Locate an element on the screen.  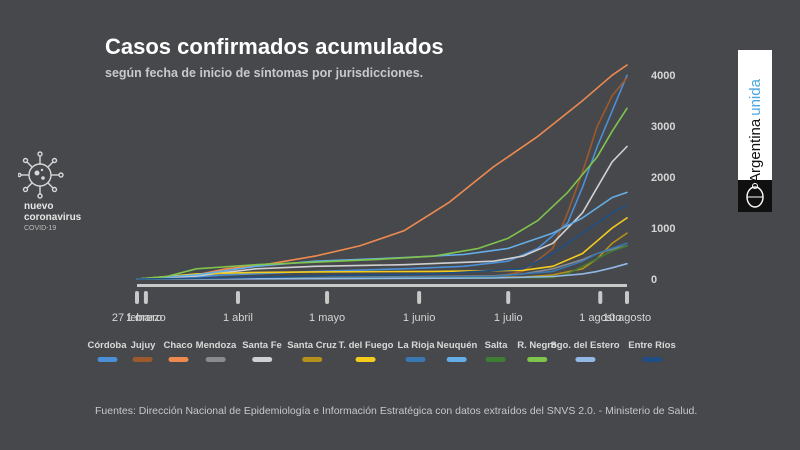
legend-label: Jujuy is located at coordinates (143, 345).